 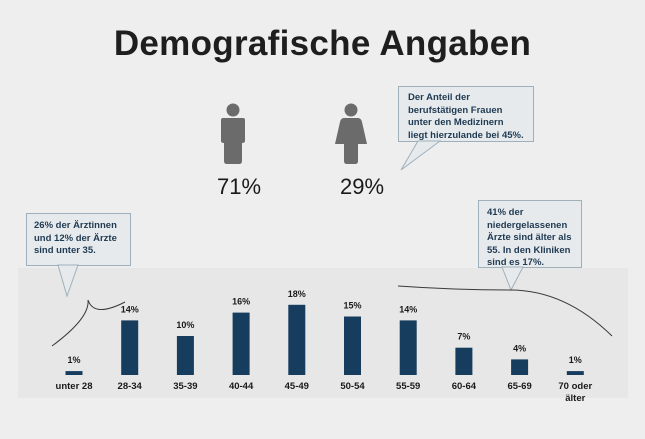 I want to click on female-person-icon, so click(x=351, y=133).